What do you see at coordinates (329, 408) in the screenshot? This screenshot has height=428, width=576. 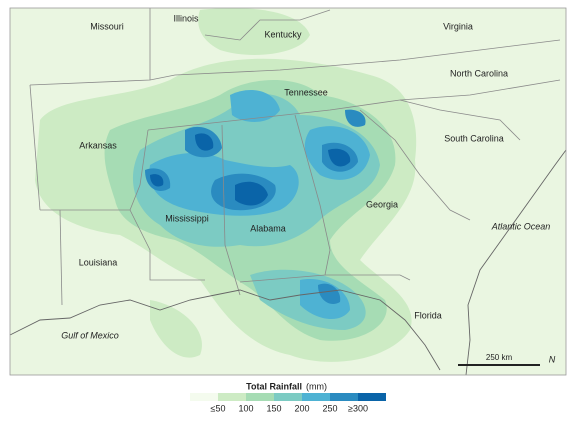 I see `legend-label: 250` at bounding box center [329, 408].